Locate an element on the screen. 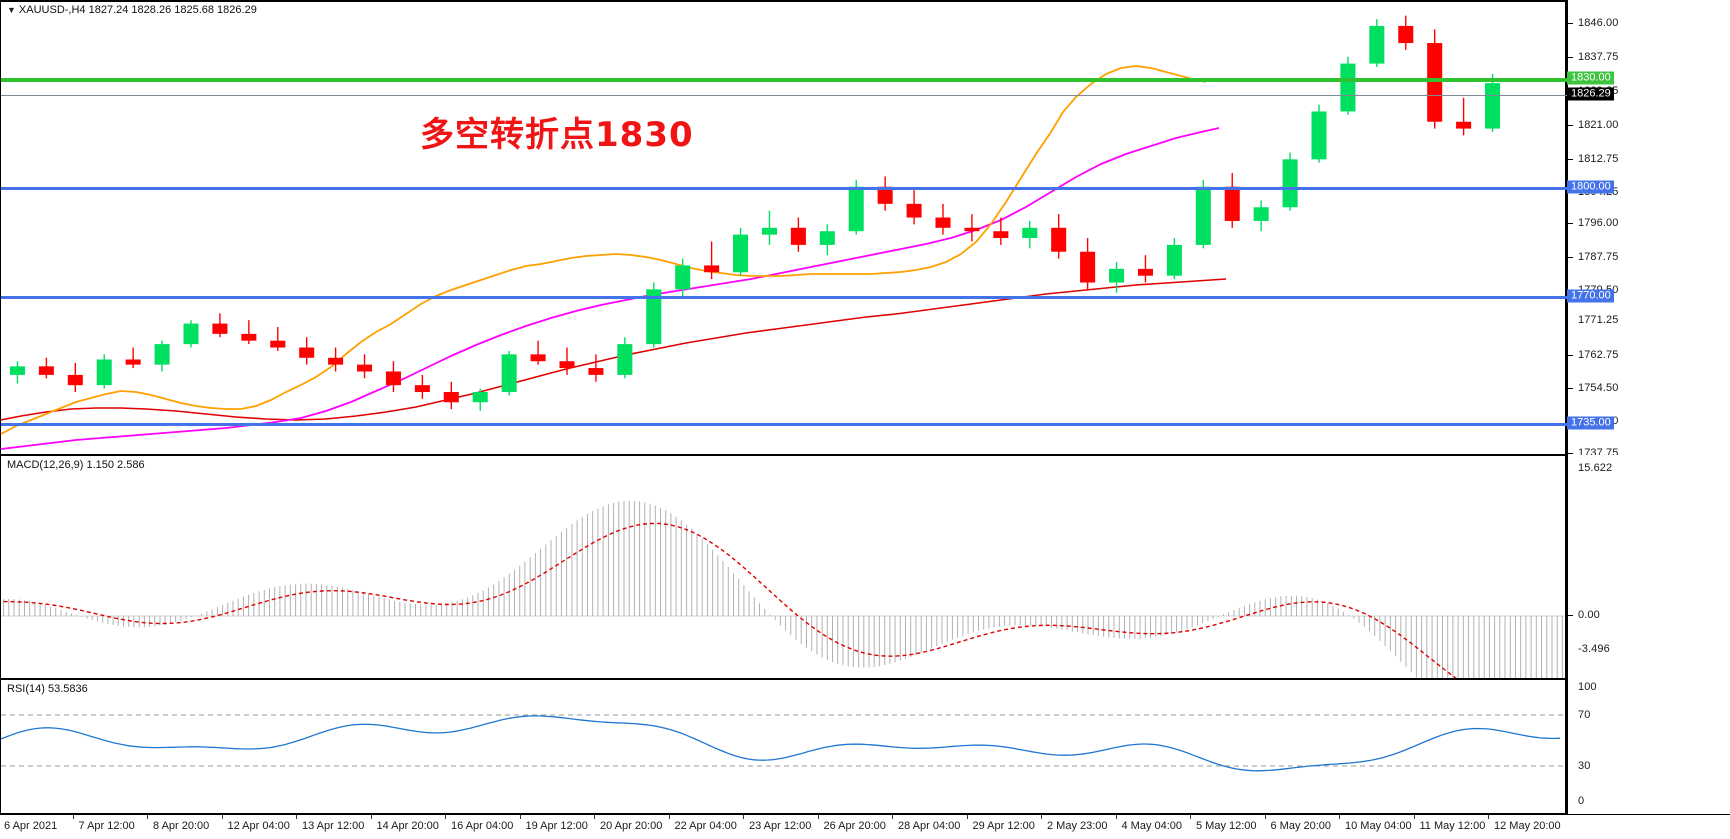  rsi-tick: 30 is located at coordinates (1584, 766).